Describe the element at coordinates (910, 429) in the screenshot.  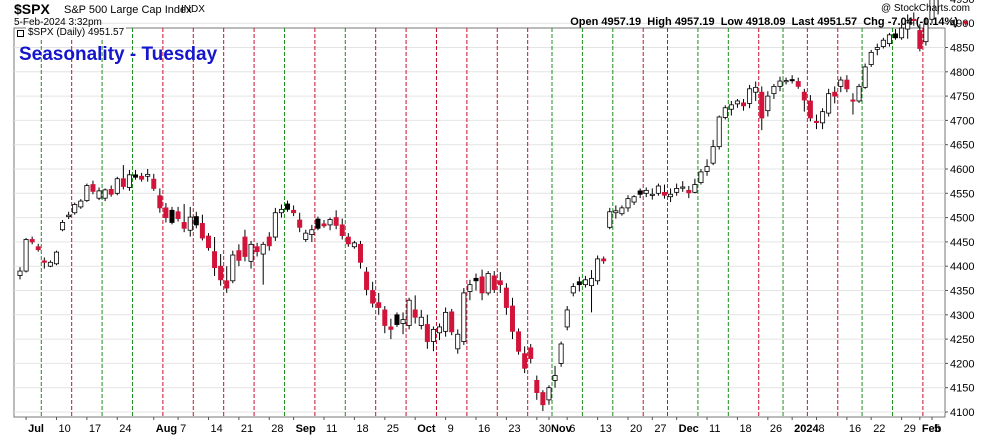
I see `x-tick-label: 29` at that location.